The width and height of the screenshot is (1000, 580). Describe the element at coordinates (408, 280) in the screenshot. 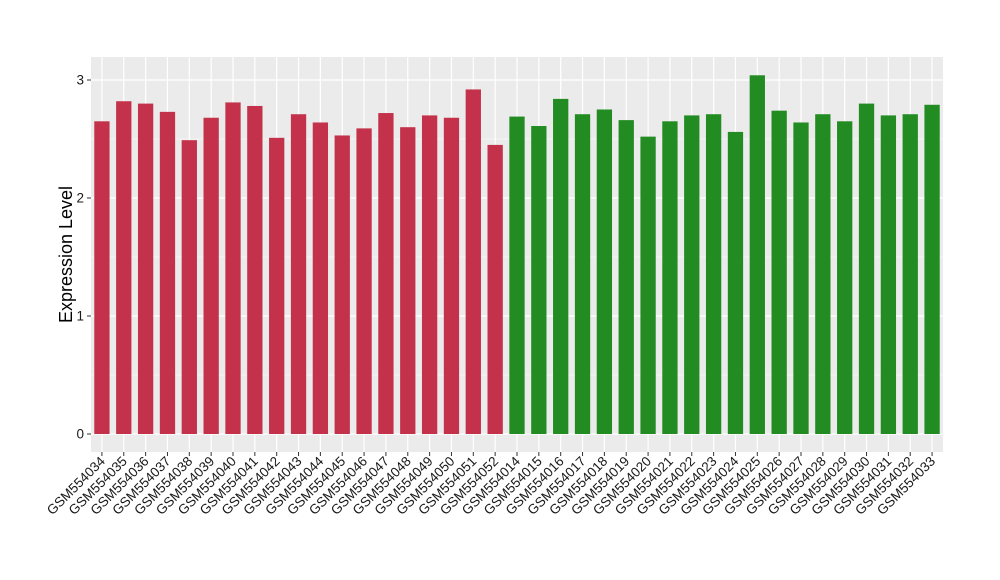

I see `bar-GSM554048` at that location.